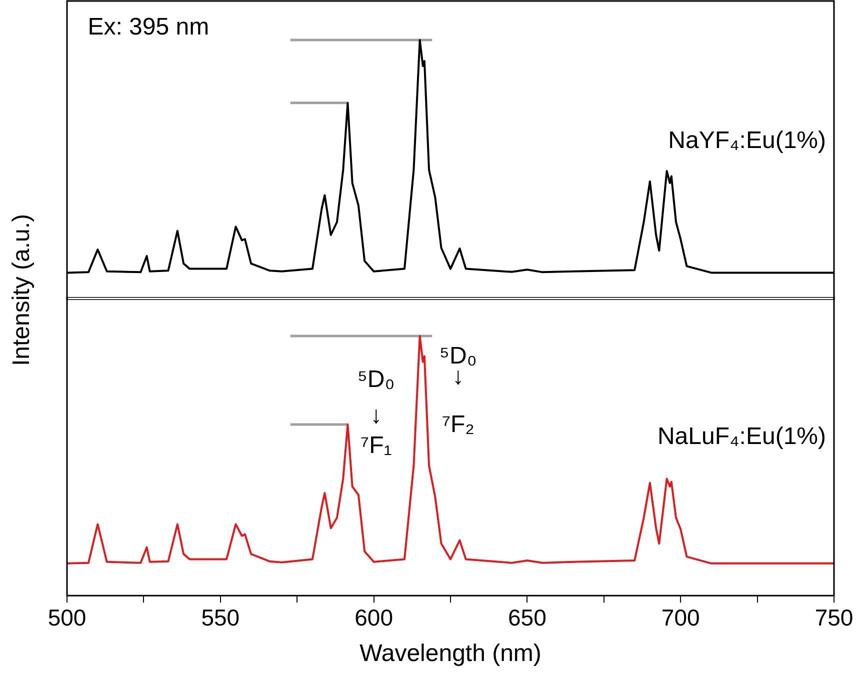 This screenshot has width=864, height=673. I want to click on series-label: NaYF₄:Eu(1%), so click(747, 140).